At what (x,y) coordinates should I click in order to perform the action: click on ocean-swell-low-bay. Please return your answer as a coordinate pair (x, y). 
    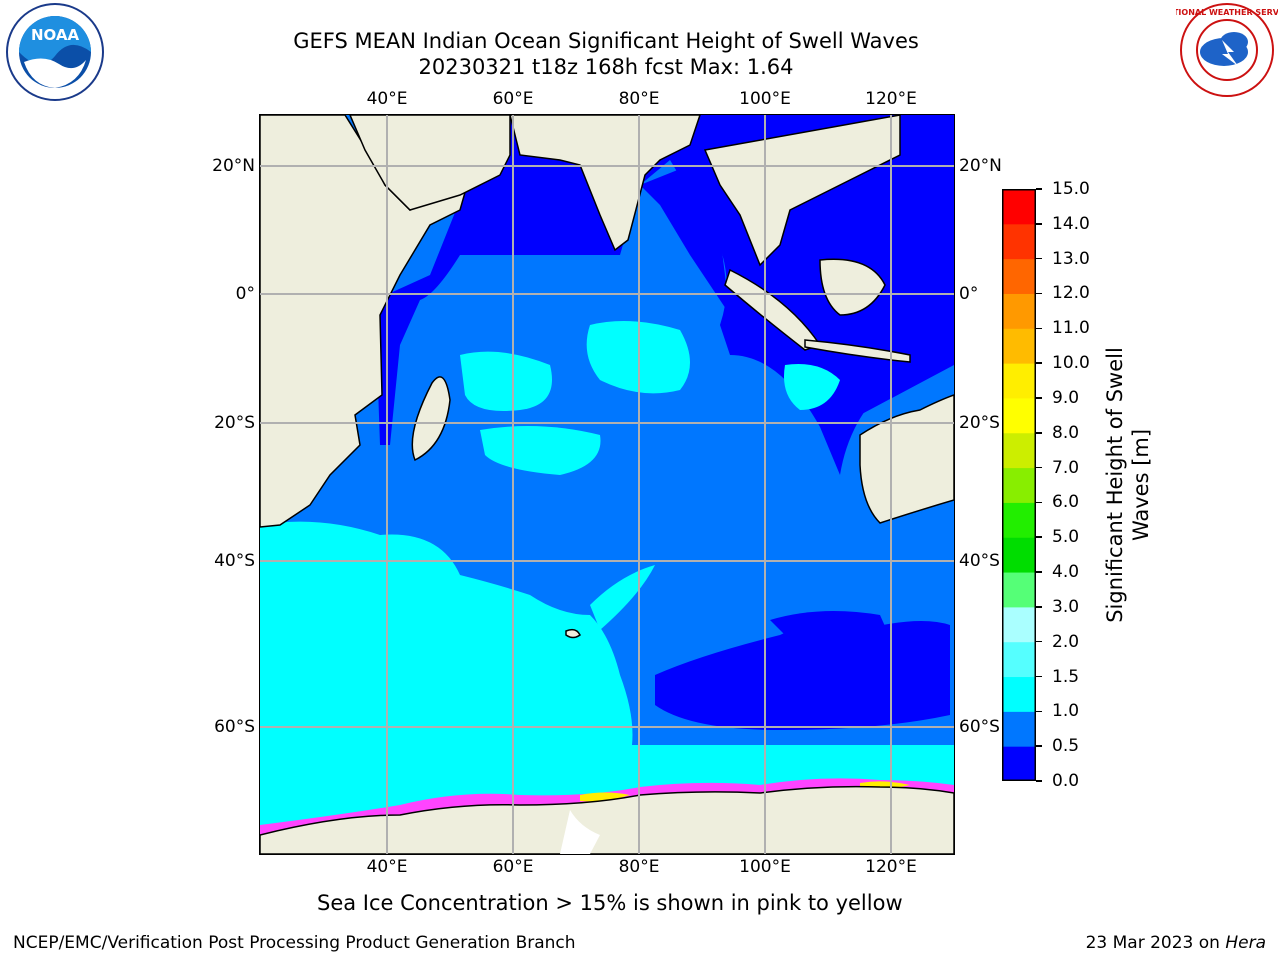
    Looking at the image, I should click on (685, 240).